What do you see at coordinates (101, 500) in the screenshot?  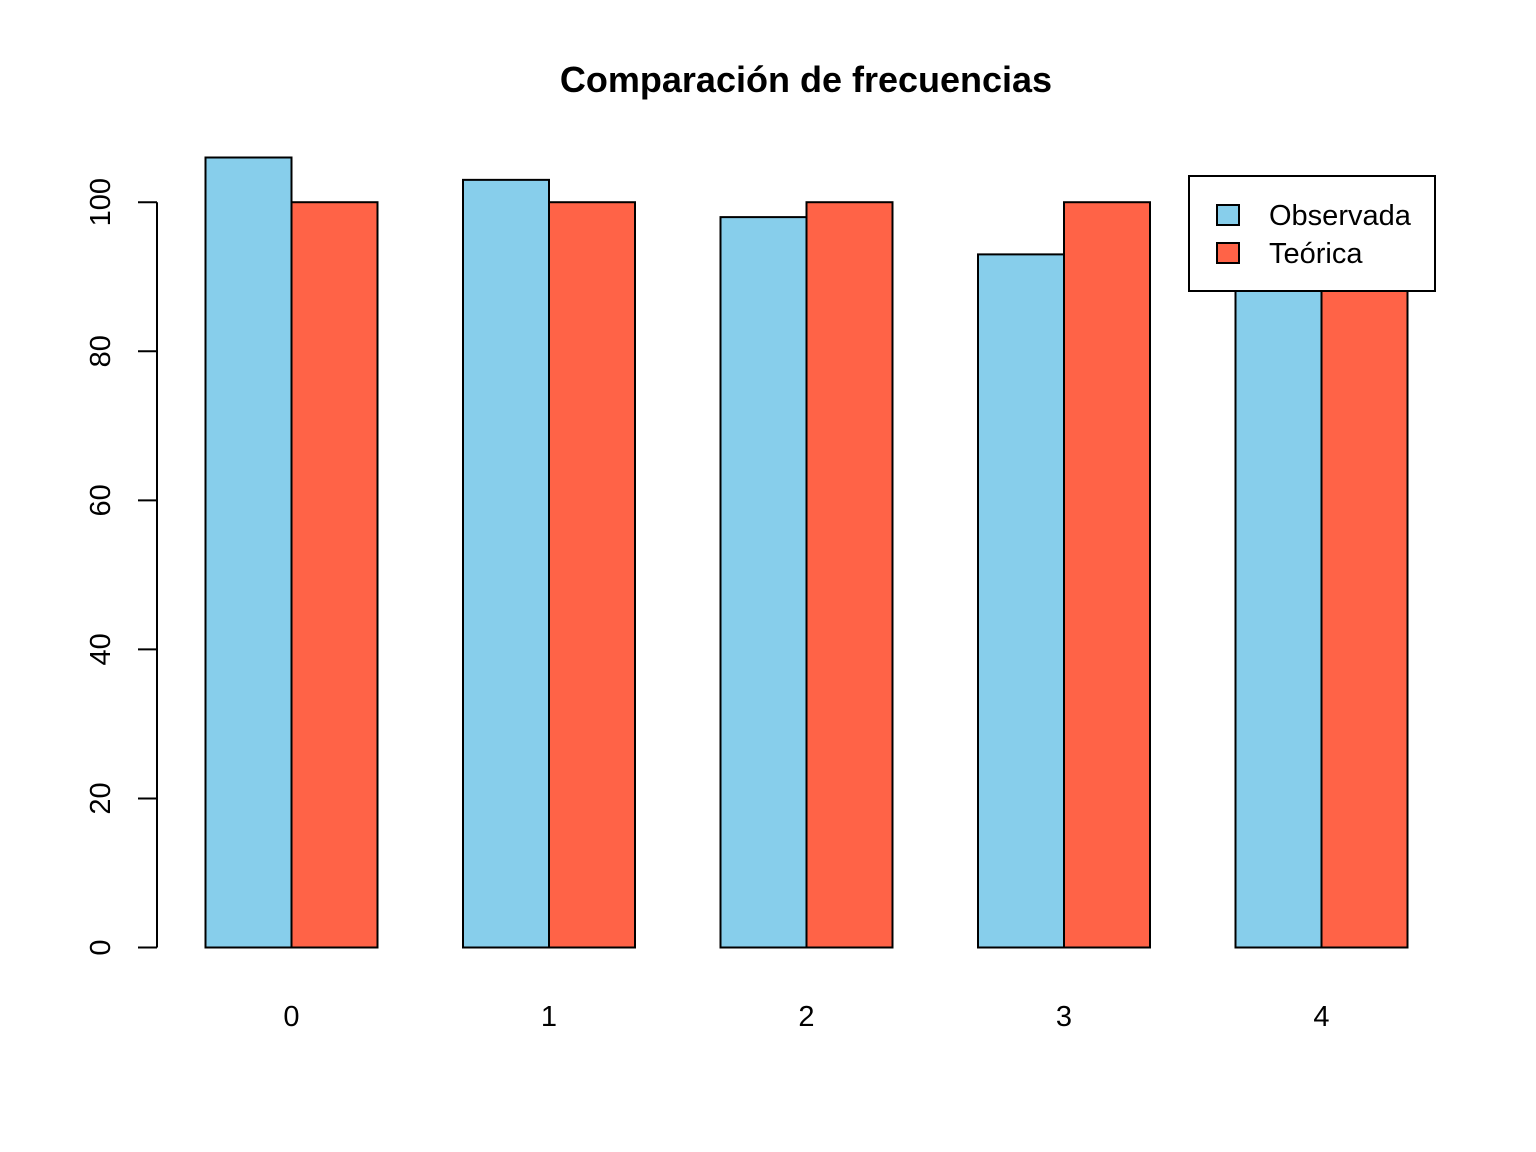 I see `y-tick-label: 60` at bounding box center [101, 500].